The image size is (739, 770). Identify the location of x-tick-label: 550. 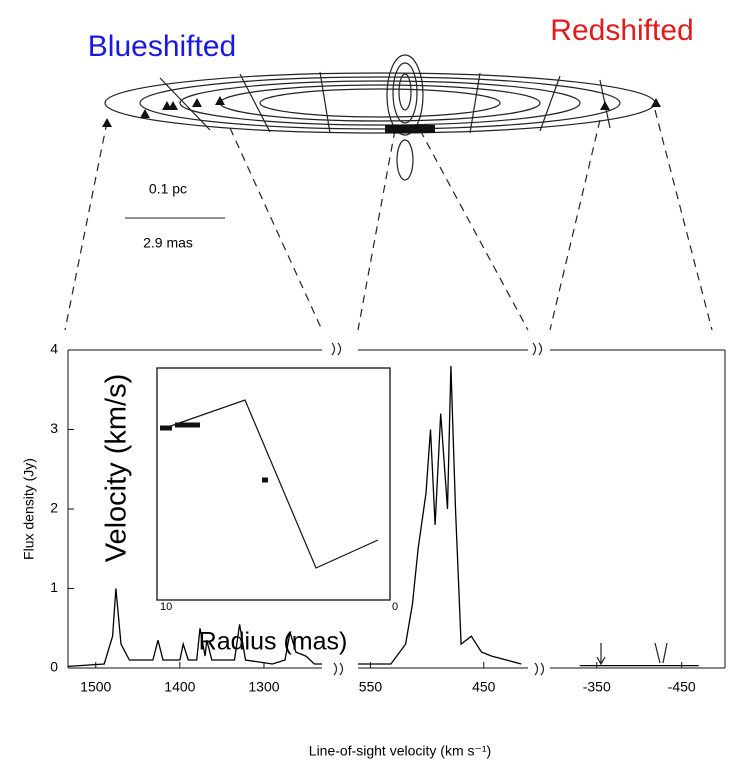
(371, 687).